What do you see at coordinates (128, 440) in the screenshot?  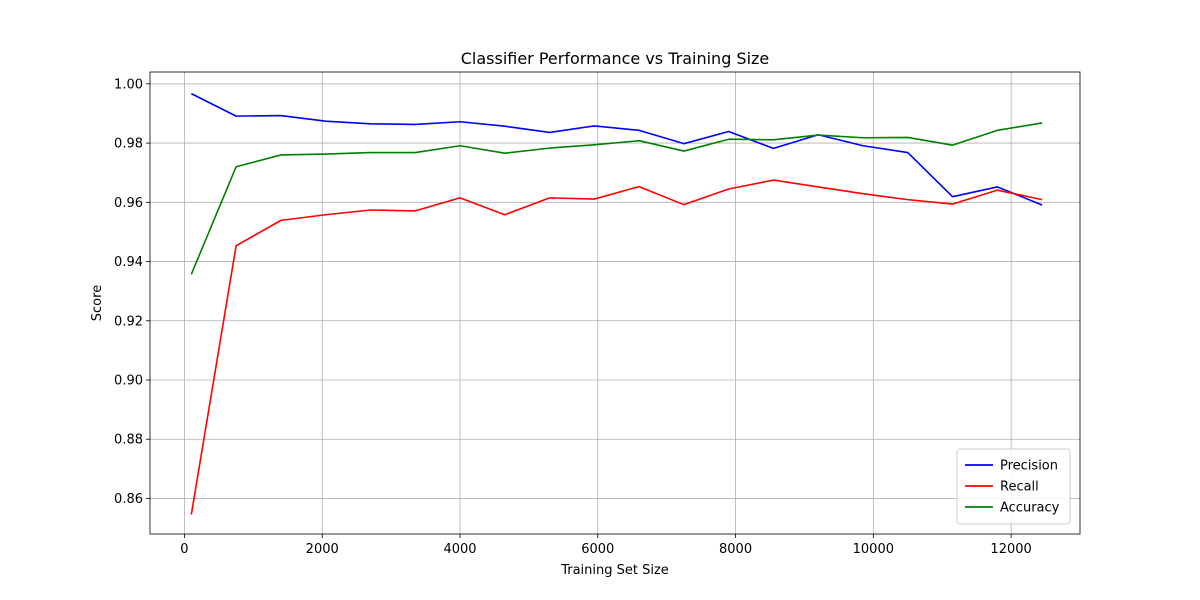 I see `y-tick-label: 0.88` at bounding box center [128, 440].